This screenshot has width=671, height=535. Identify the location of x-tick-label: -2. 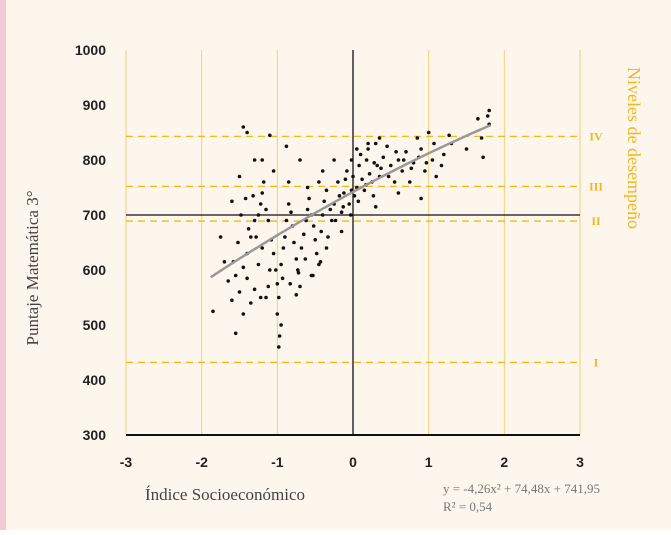
(201, 462).